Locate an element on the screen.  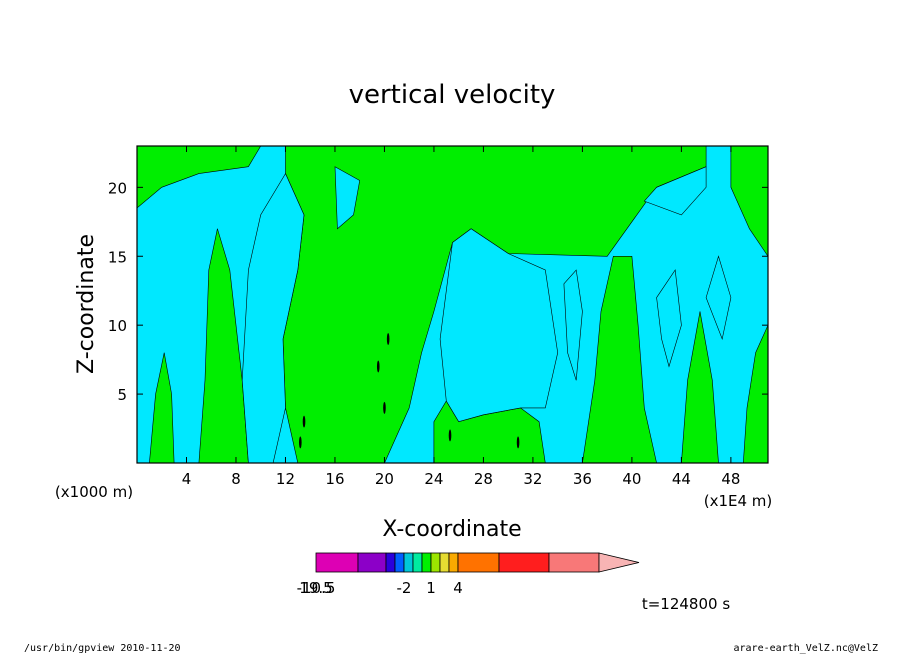
colorbar-tick-label: 19.5 is located at coordinates (315, 588).